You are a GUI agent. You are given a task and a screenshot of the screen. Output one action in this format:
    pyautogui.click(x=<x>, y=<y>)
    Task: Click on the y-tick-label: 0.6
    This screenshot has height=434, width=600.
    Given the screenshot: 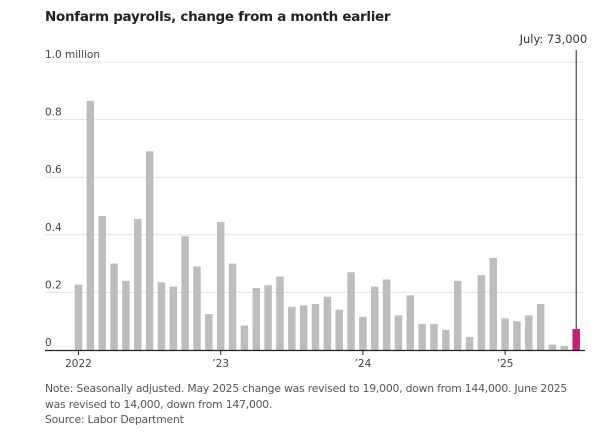 What is the action you would take?
    pyautogui.click(x=53, y=170)
    